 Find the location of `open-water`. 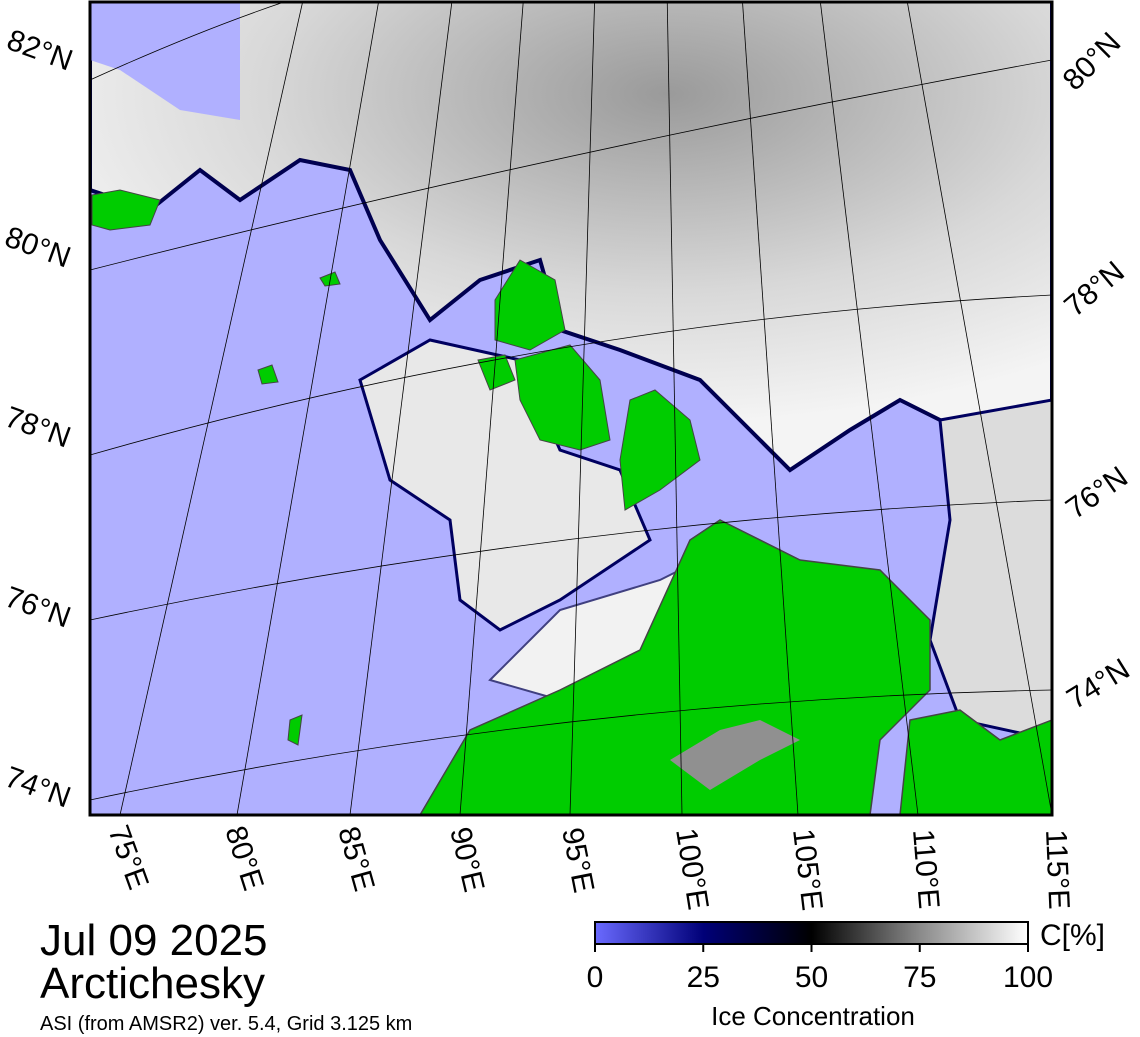

open-water is located at coordinates (165, 61).